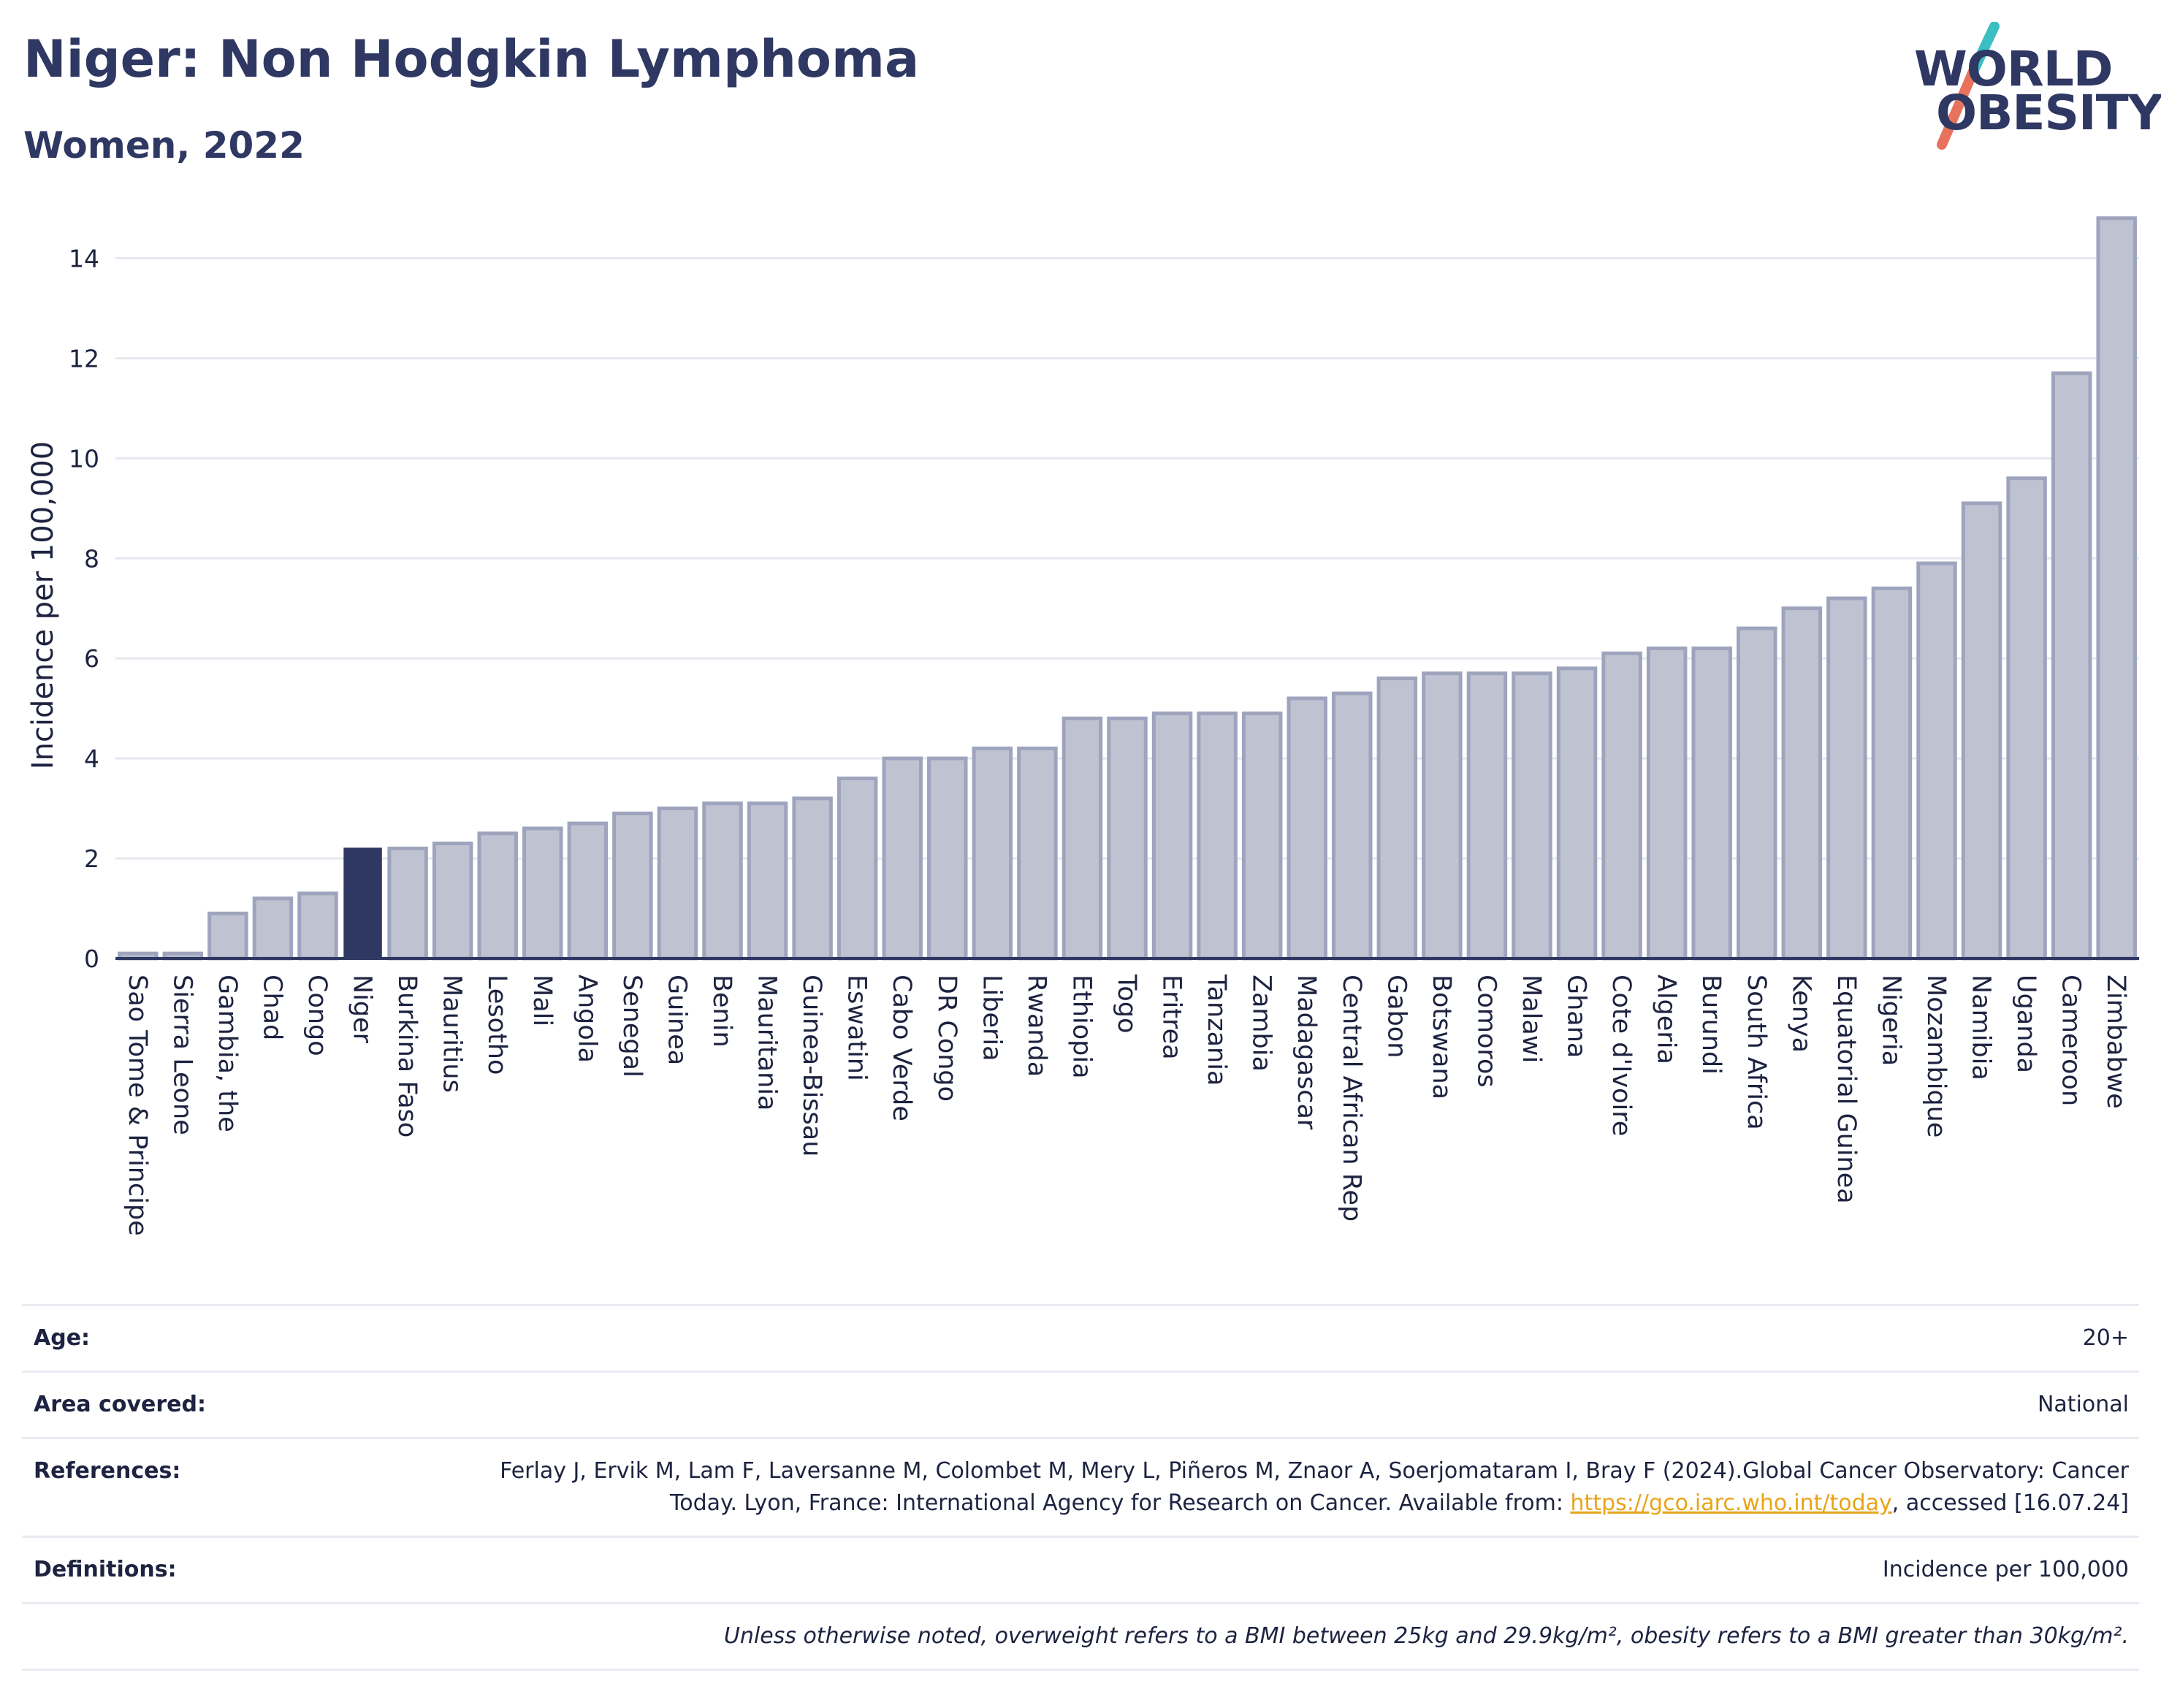 The height and width of the screenshot is (1708, 2161). What do you see at coordinates (902, 859) in the screenshot?
I see `bar-cabo-verde` at bounding box center [902, 859].